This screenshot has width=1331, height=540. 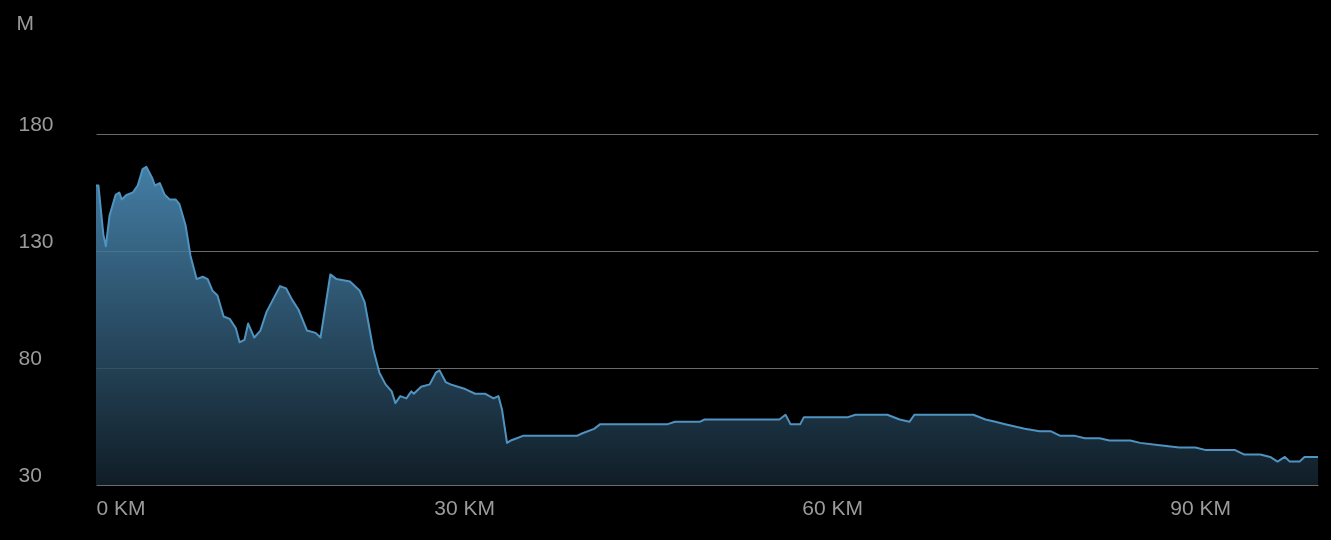 What do you see at coordinates (30, 357) in the screenshot?
I see `y-tick-label: 80` at bounding box center [30, 357].